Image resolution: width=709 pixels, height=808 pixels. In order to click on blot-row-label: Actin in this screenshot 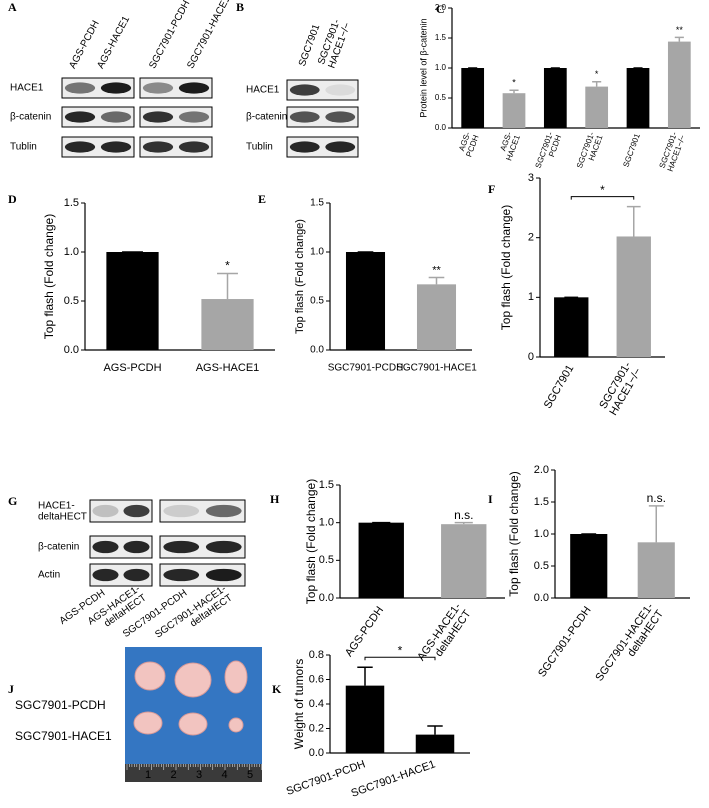, I will do `click(49, 575)`.